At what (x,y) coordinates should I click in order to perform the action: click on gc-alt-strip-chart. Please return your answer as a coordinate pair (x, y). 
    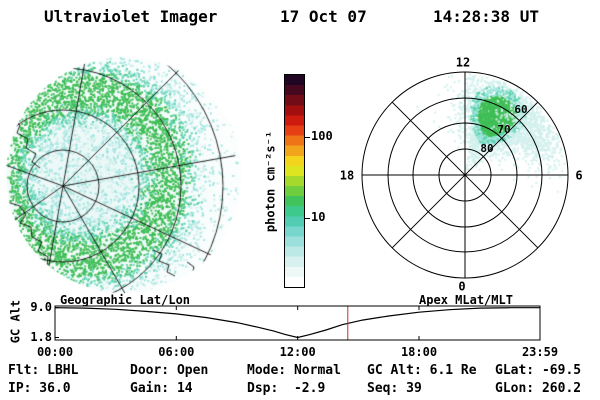
    Looking at the image, I should click on (297, 323).